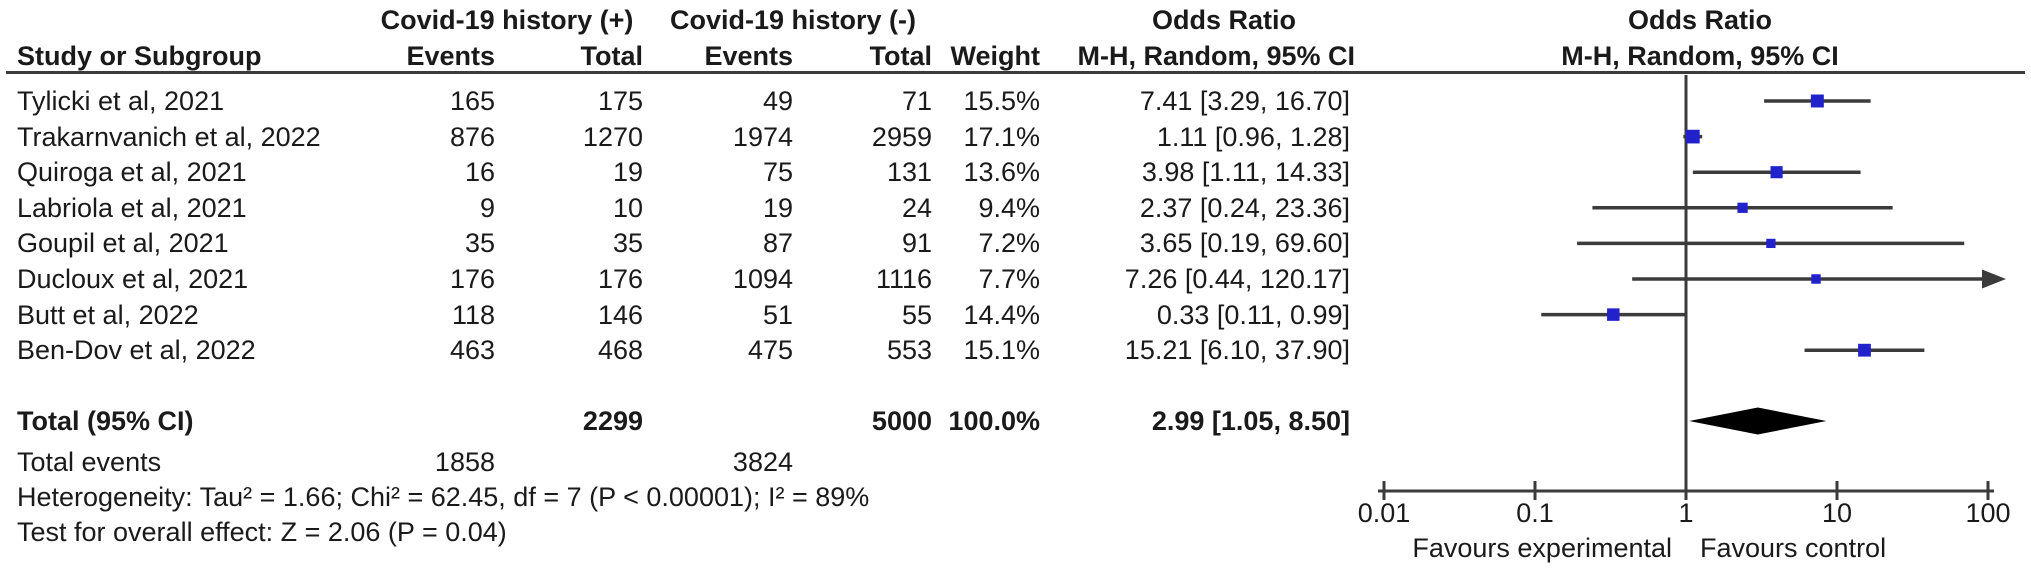  What do you see at coordinates (133, 279) in the screenshot?
I see `study-name: Ducloux et al, 2021` at bounding box center [133, 279].